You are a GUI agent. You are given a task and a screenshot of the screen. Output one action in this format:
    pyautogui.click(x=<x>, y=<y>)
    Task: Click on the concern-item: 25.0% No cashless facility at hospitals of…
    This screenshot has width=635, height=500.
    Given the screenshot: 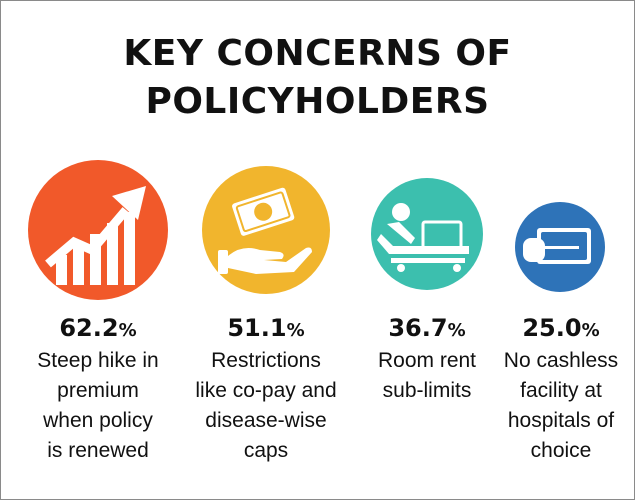 What is the action you would take?
    pyautogui.click(x=561, y=389)
    